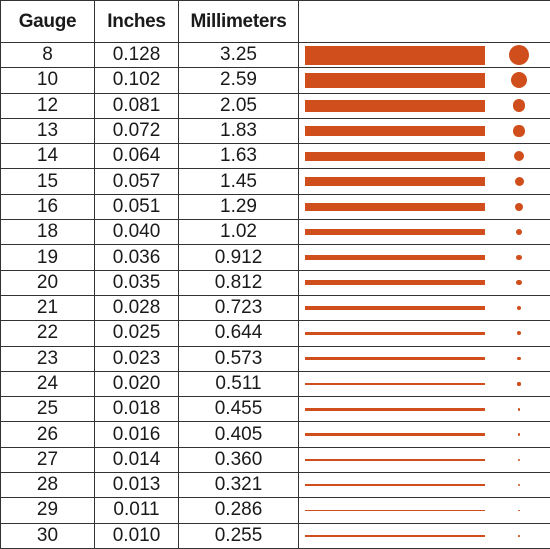 The height and width of the screenshot is (549, 550). What do you see at coordinates (47, 55) in the screenshot?
I see `gauge-cell: 8` at bounding box center [47, 55].